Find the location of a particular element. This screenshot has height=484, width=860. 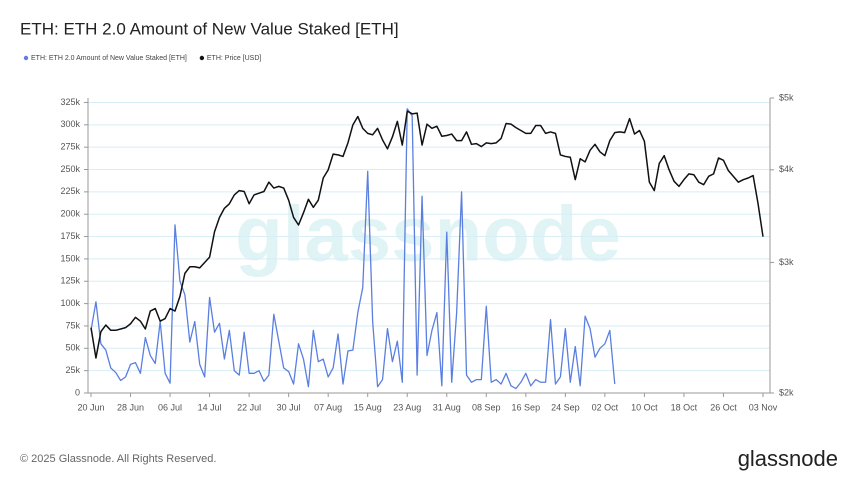

x-tick-label: 14 Jul is located at coordinates (210, 407).